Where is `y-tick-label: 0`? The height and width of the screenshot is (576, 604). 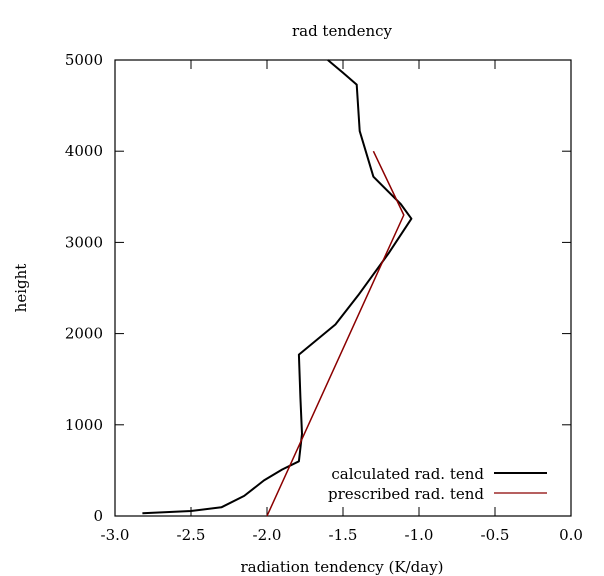 y-tick-label: 0 is located at coordinates (98, 516).